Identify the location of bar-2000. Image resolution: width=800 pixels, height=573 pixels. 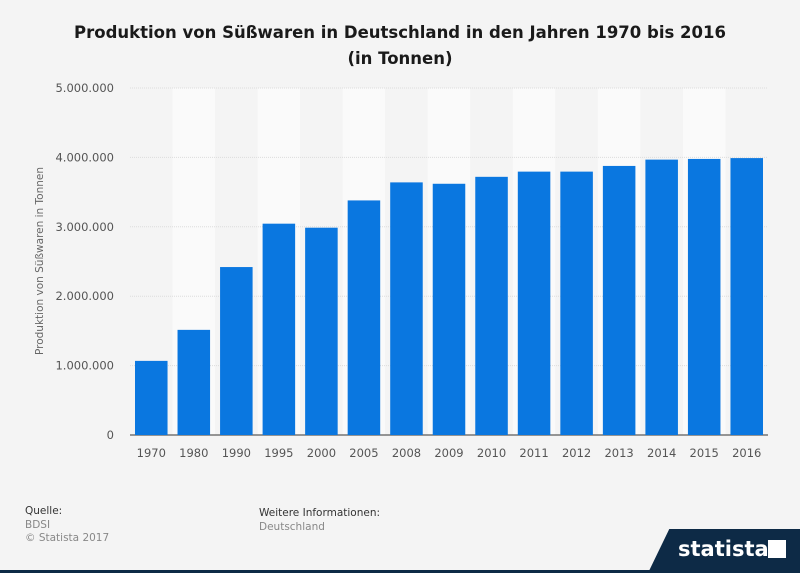
(321, 331).